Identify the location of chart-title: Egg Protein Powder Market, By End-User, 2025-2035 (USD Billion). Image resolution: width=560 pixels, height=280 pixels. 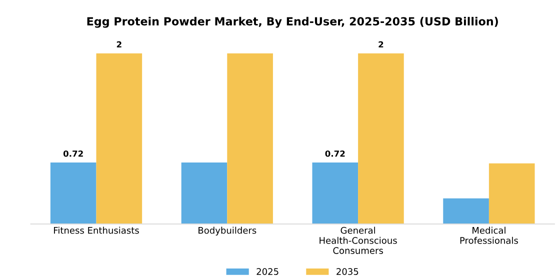
(292, 22).